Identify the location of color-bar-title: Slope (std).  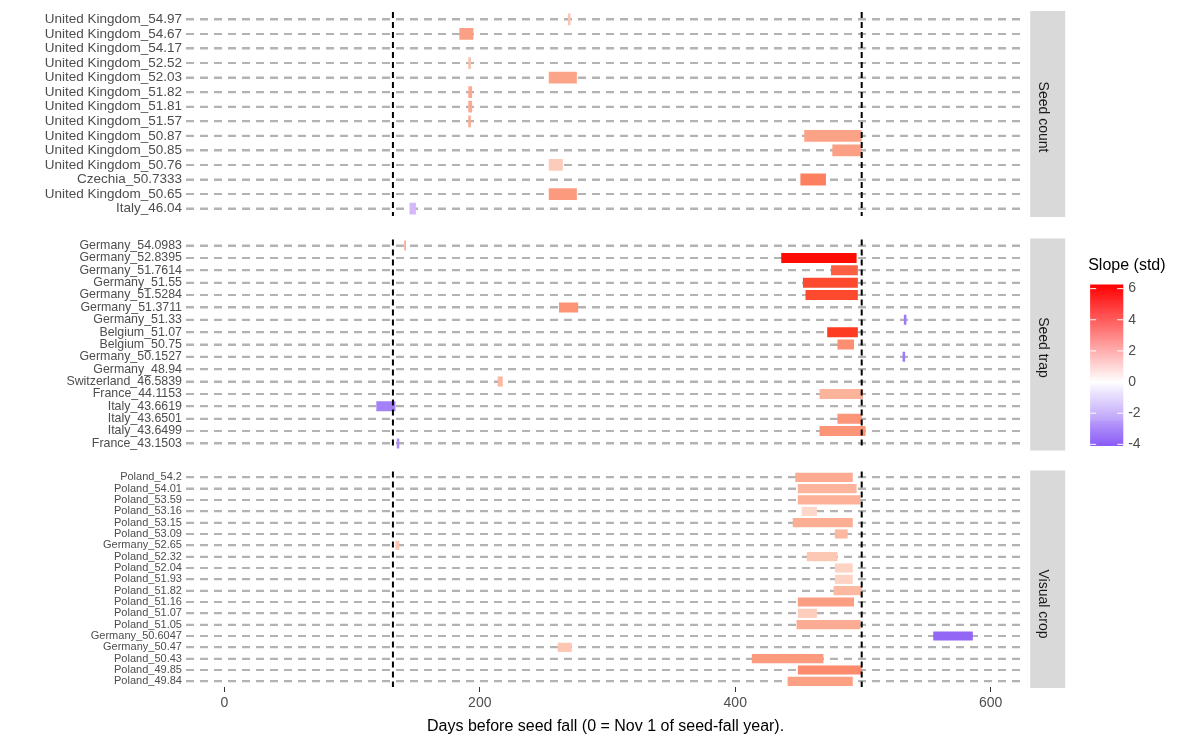
(1127, 265).